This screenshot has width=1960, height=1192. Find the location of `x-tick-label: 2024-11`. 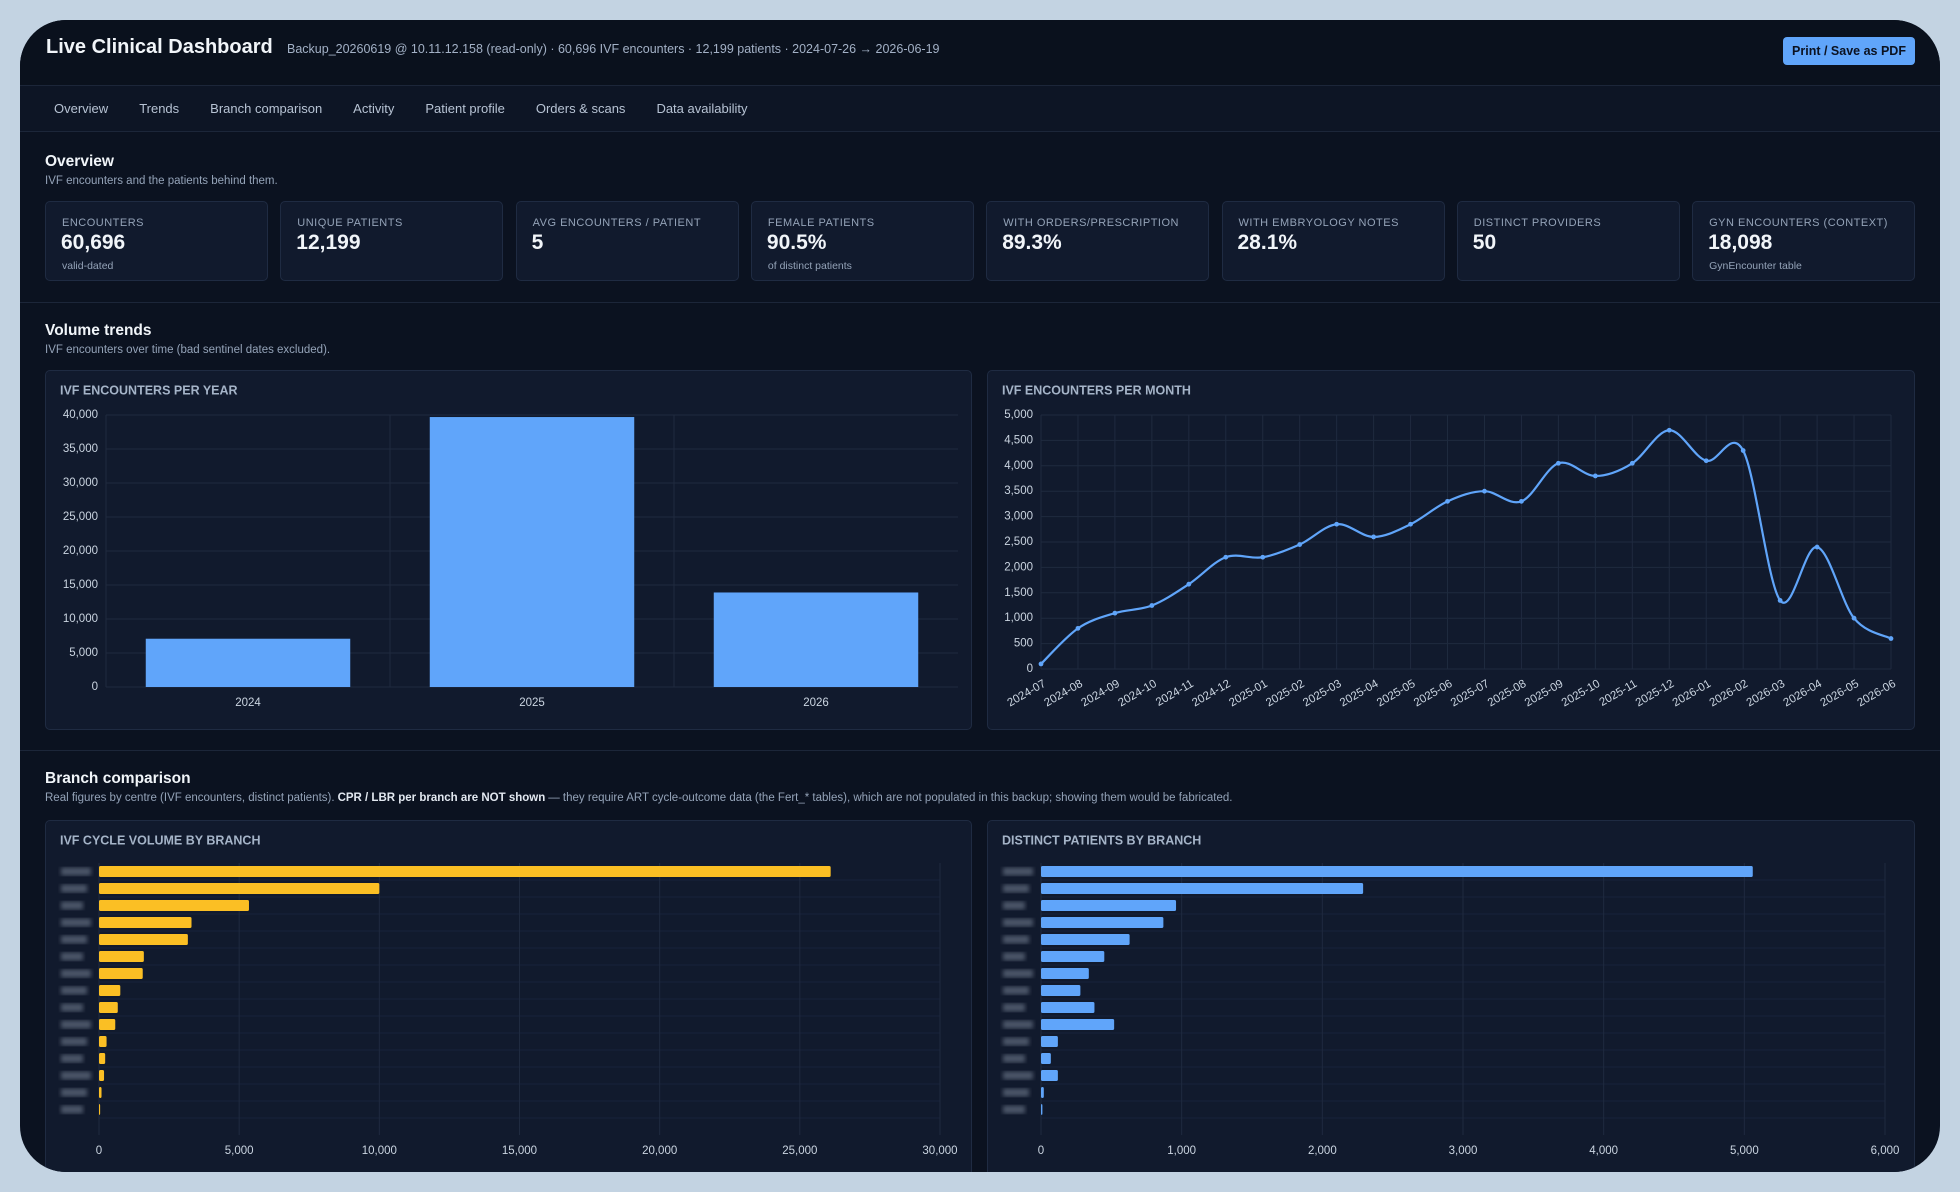

x-tick-label: 2024-11 is located at coordinates (1175, 693).